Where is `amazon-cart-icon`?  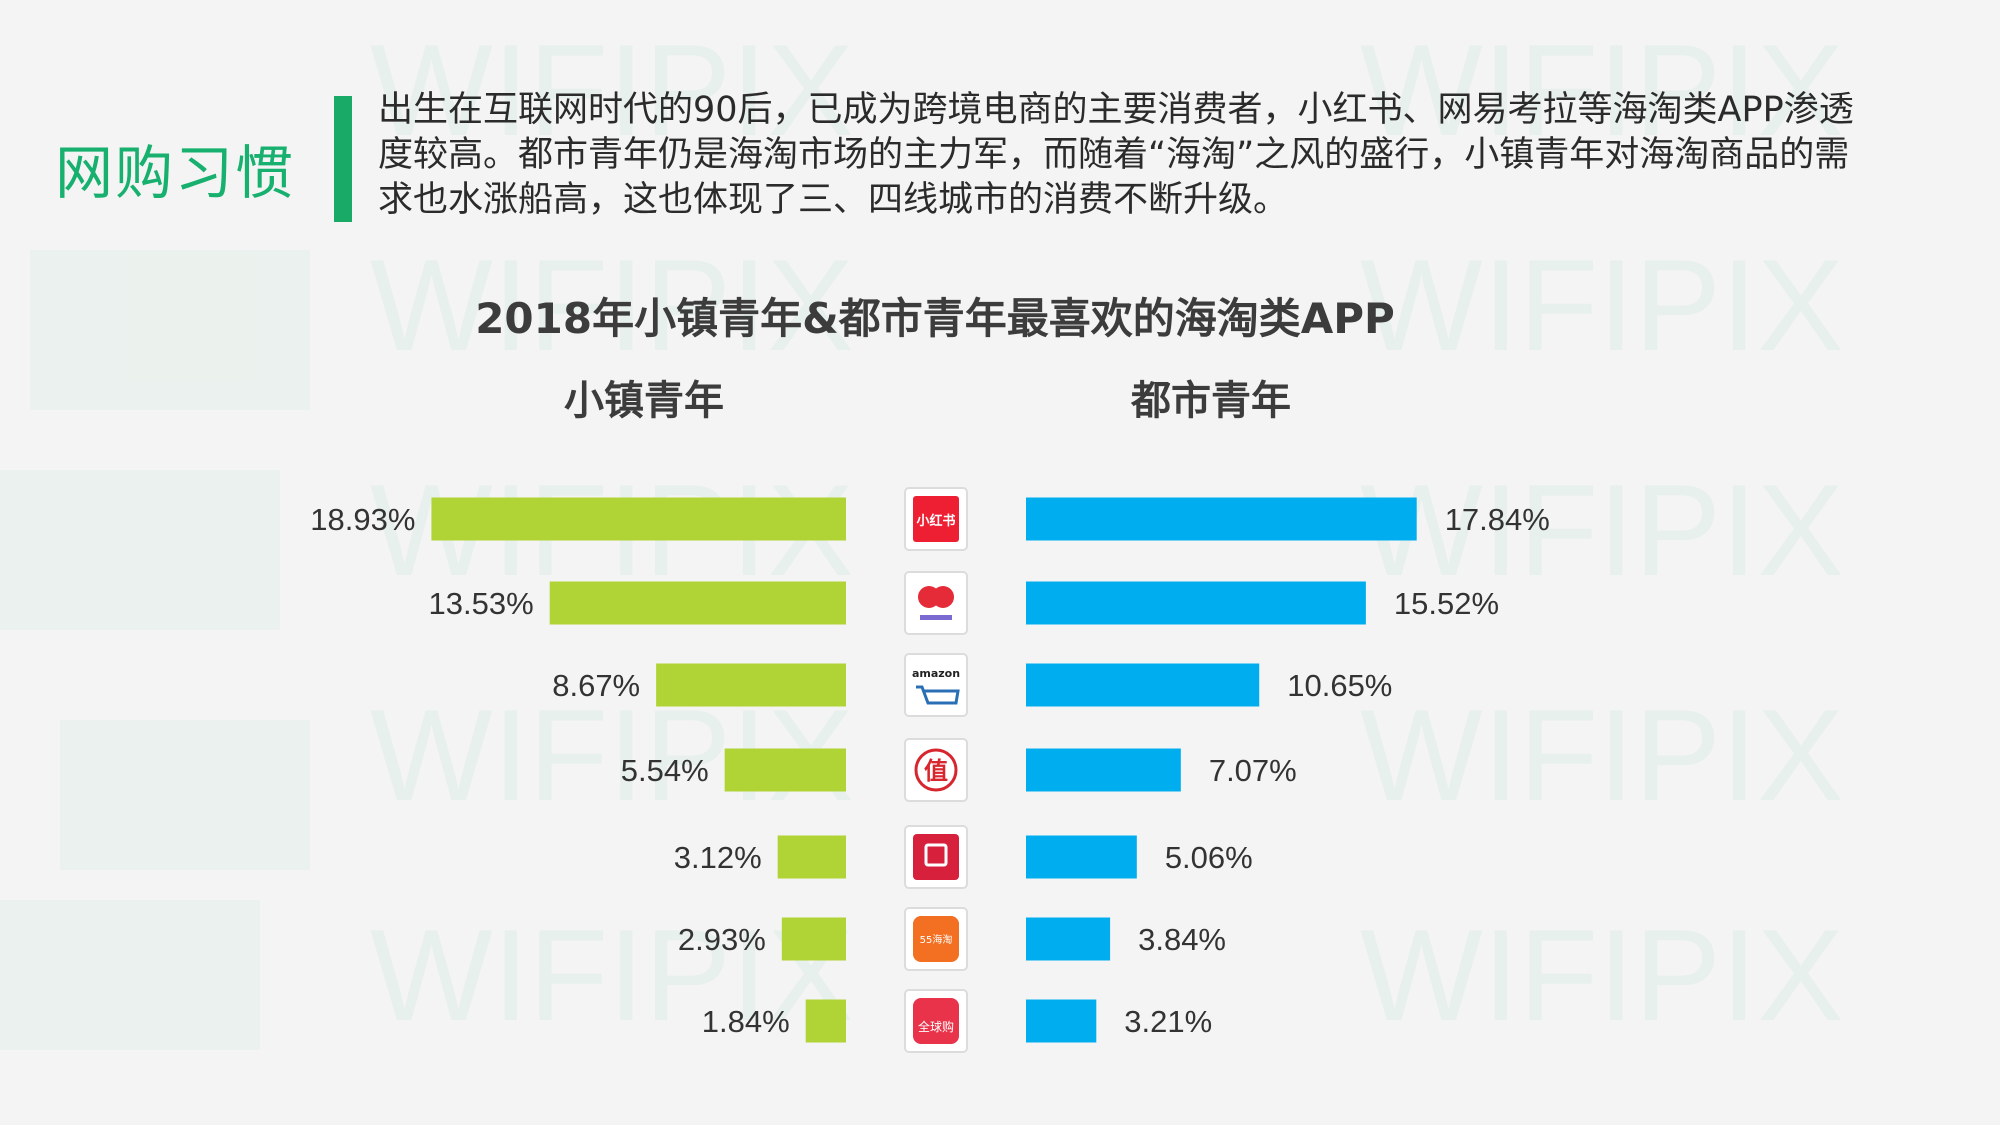 amazon-cart-icon is located at coordinates (938, 695).